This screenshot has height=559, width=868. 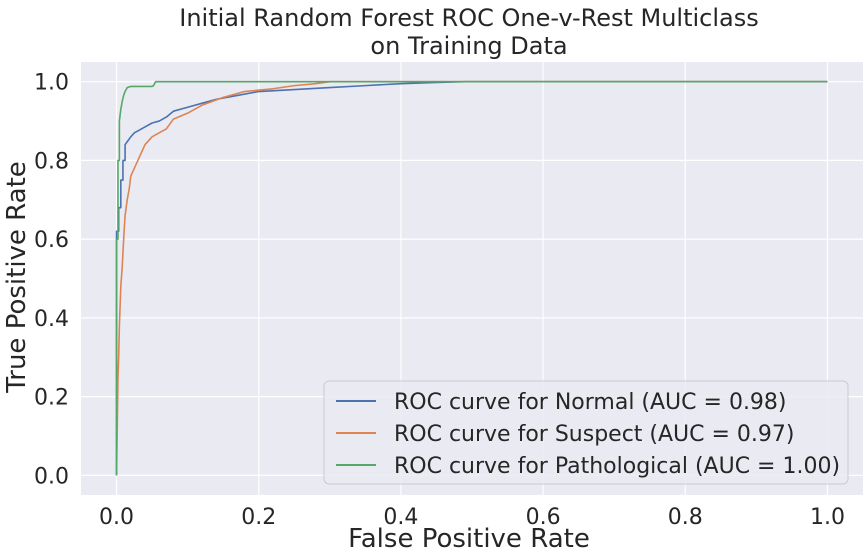 I want to click on x-tick-label: 0.4, so click(x=400, y=517).